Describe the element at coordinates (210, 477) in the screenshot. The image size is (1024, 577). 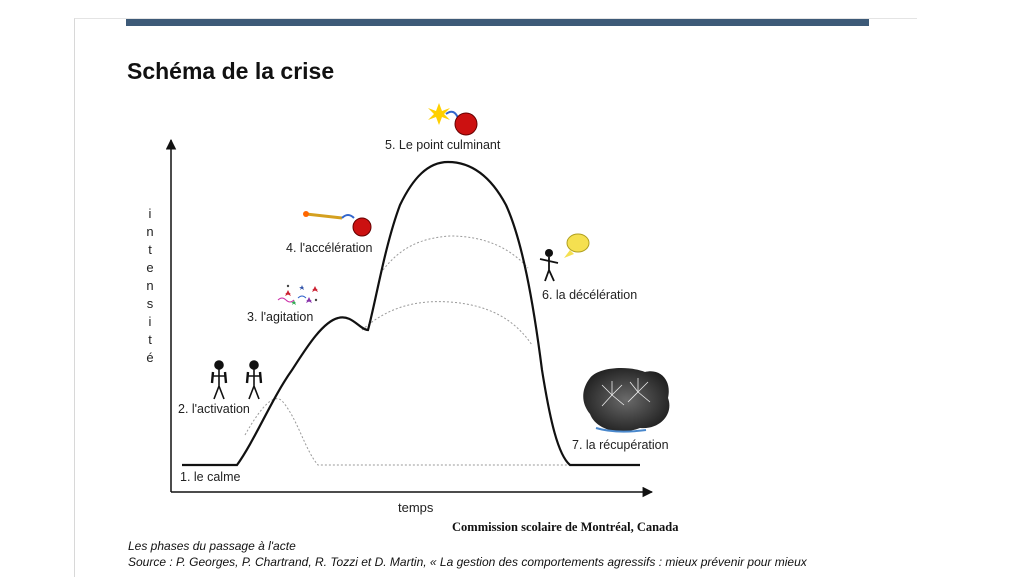
I see `phase-label-calme: 1. le calme` at that location.